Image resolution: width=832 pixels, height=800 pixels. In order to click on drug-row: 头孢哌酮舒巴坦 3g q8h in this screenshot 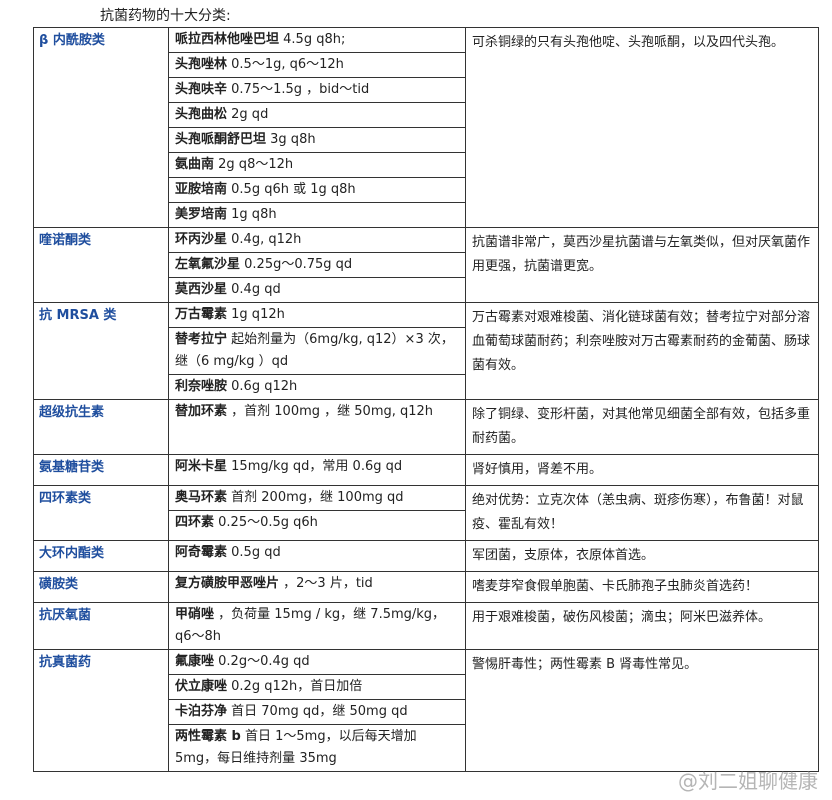, I will do `click(317, 140)`.